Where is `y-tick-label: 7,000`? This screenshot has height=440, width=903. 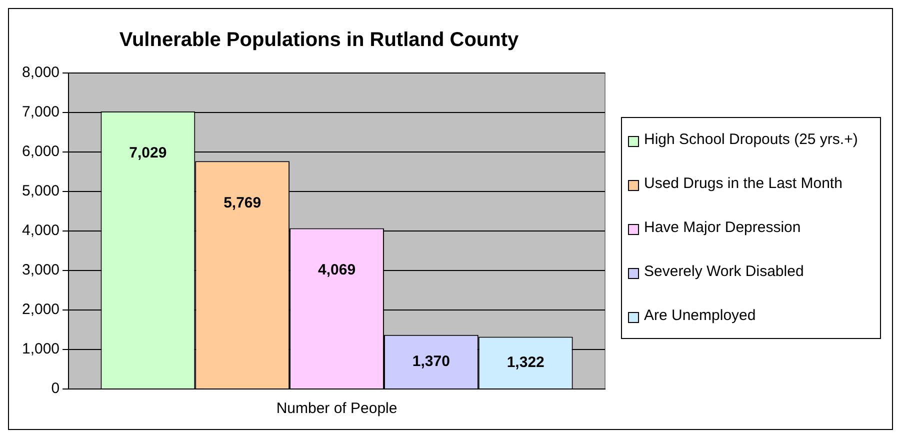 y-tick-label: 7,000 is located at coordinates (41, 112).